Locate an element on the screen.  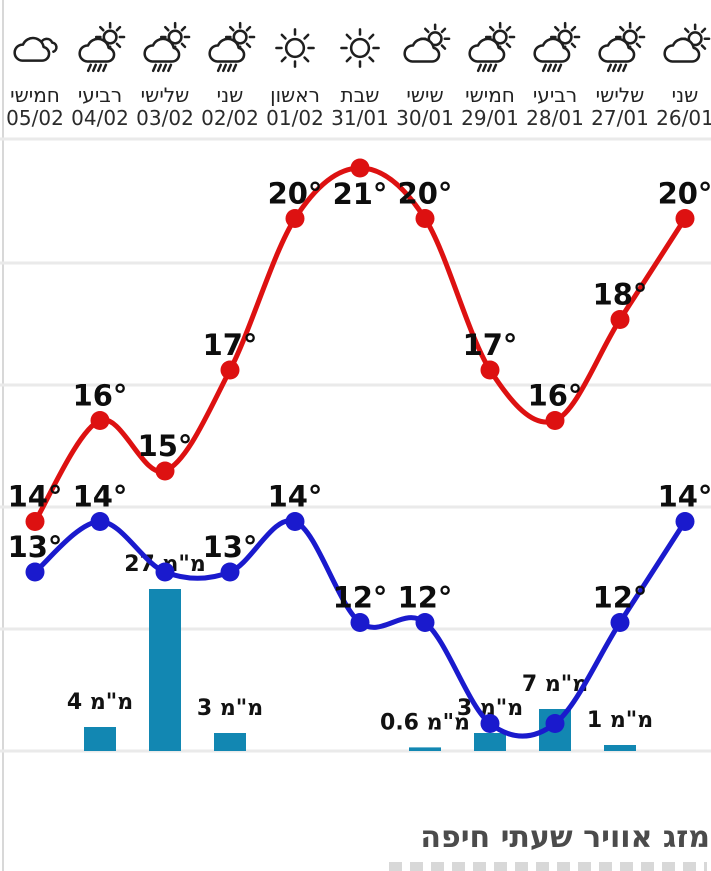
forecast-day-column: ראשון 01/02 is located at coordinates (295, 69).